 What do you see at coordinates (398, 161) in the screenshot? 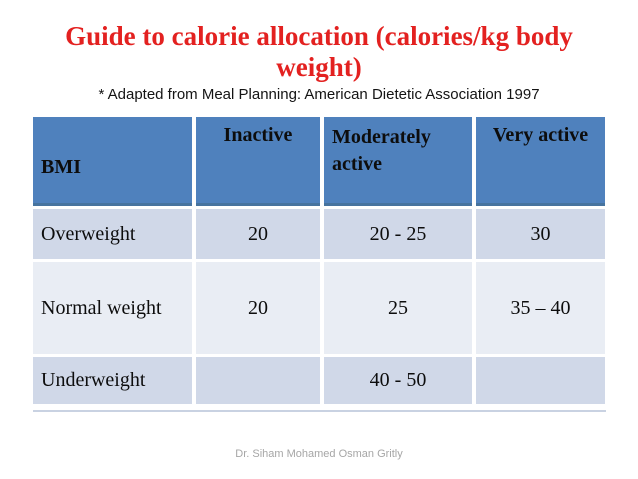
I see `header-cell-moderately-active: Moderately active` at bounding box center [398, 161].